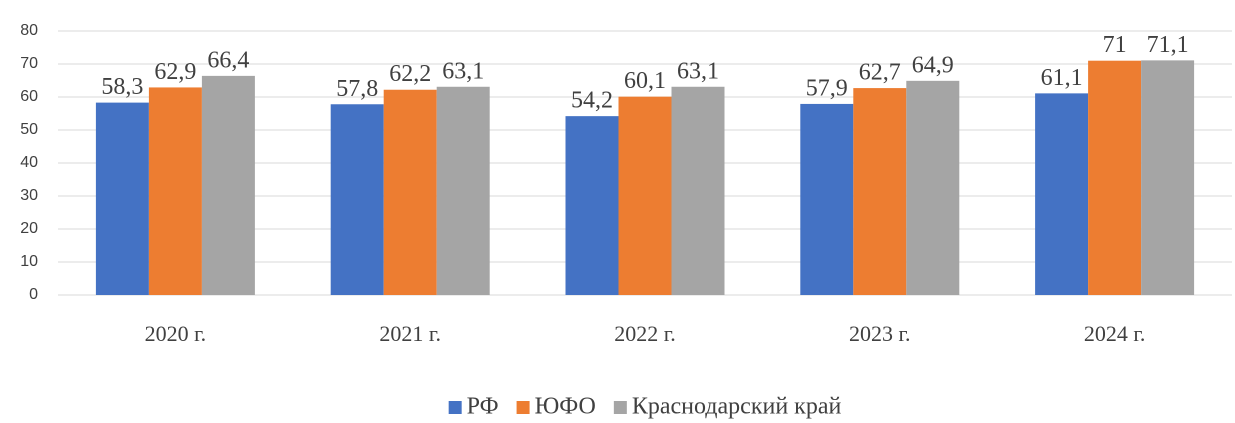 This screenshot has height=423, width=1235. What do you see at coordinates (176, 333) in the screenshot?
I see `x-tick-label: 2020 г.` at bounding box center [176, 333].